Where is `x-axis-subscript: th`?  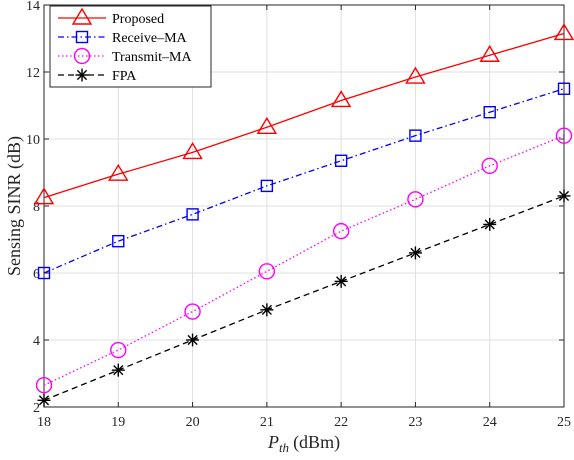 x-axis-subscript: th is located at coordinates (284, 447).